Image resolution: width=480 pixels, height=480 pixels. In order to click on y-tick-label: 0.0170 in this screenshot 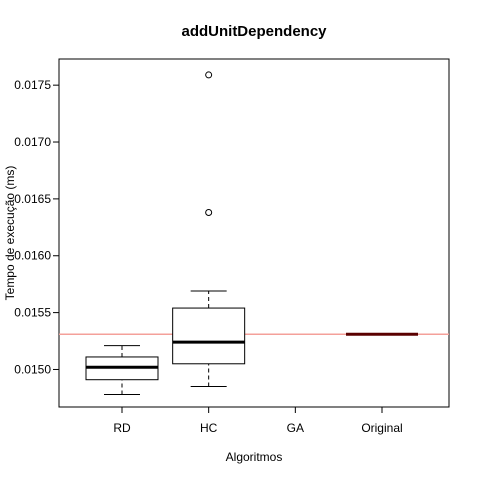, I will do `click(32, 142)`.